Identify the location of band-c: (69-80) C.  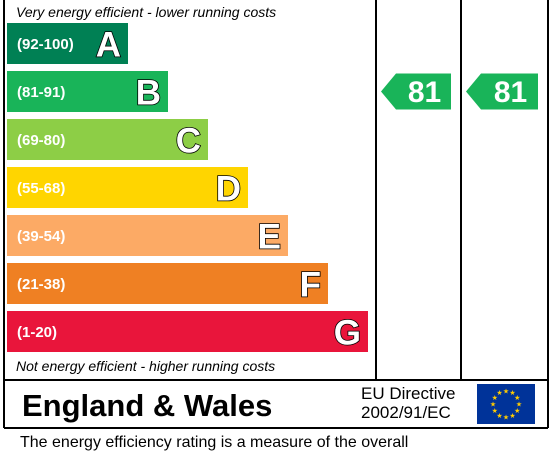
(107, 140).